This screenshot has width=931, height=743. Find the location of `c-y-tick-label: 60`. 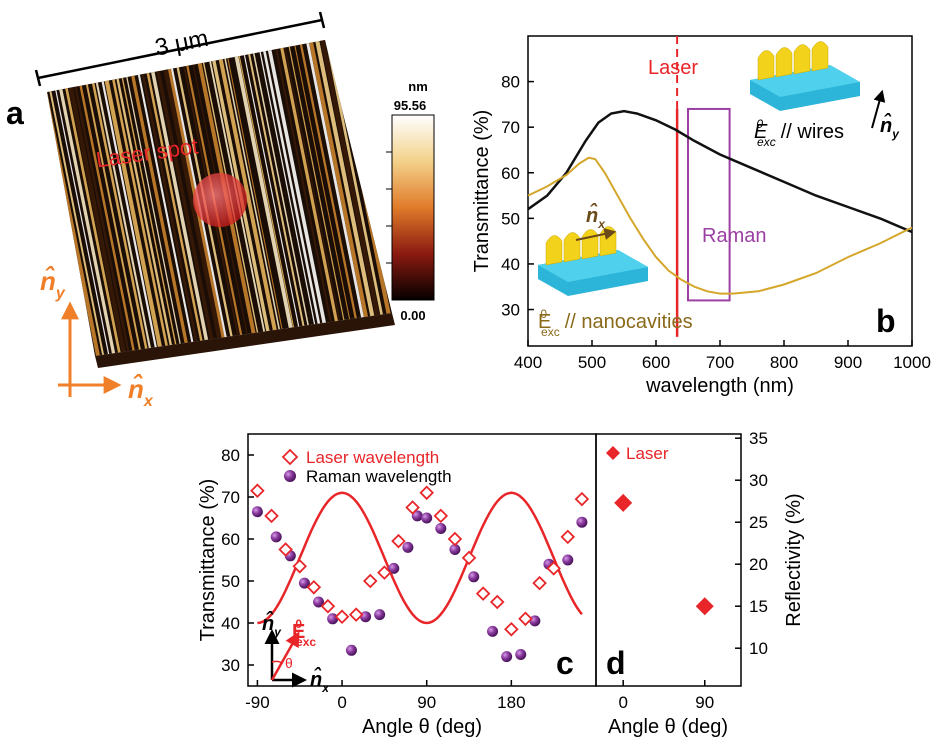

c-y-tick-label: 60 is located at coordinates (230, 539).